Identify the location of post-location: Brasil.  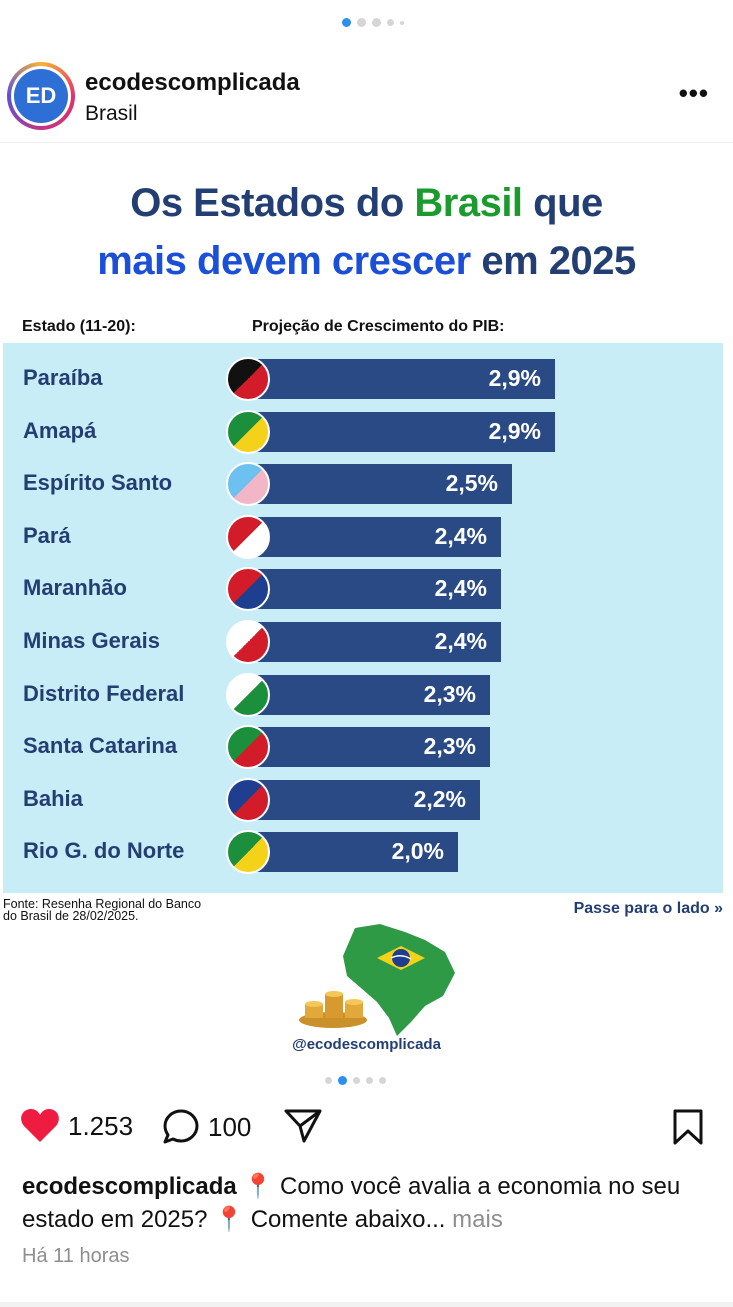
(111, 113).